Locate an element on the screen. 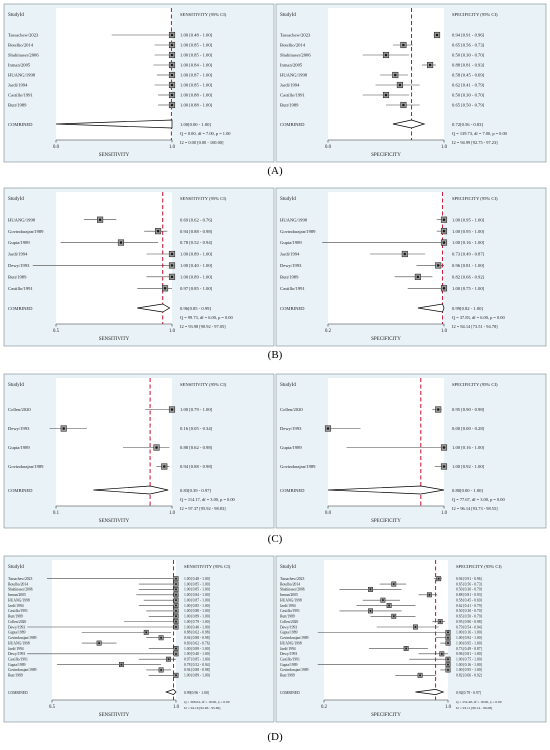  study-ci-text: 0.62 [0.41 - 0.79] is located at coordinates (469, 606).